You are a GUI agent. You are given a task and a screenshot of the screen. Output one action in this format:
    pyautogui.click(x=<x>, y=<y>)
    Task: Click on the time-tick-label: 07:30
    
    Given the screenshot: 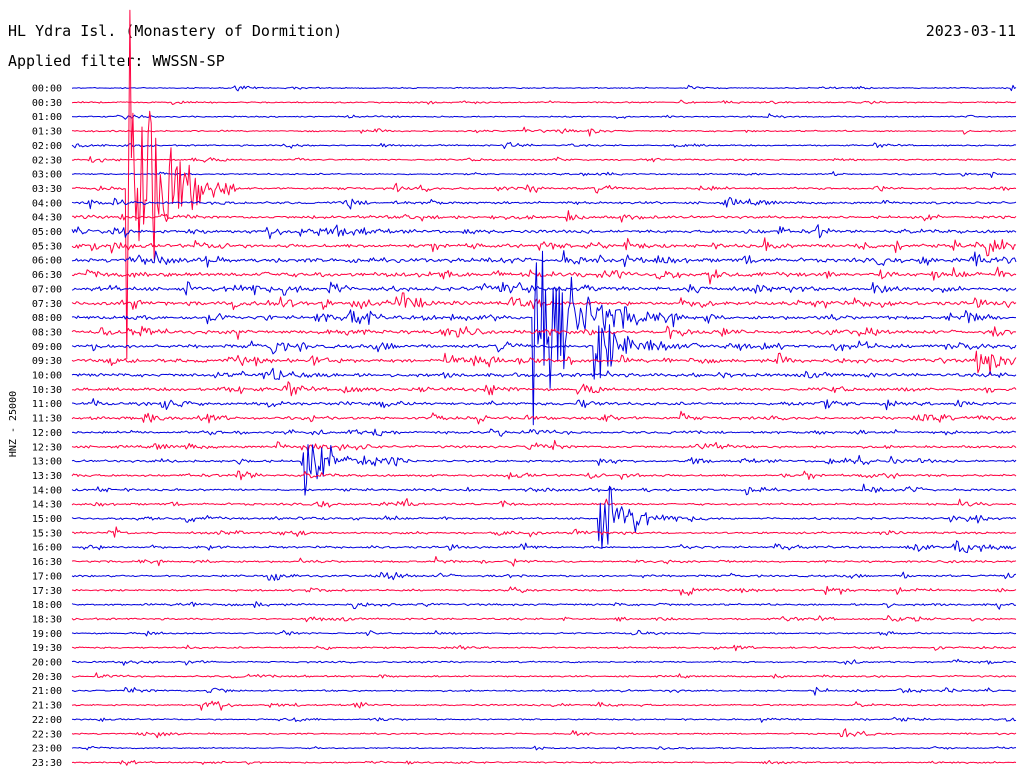 What is the action you would take?
    pyautogui.click(x=47, y=304)
    